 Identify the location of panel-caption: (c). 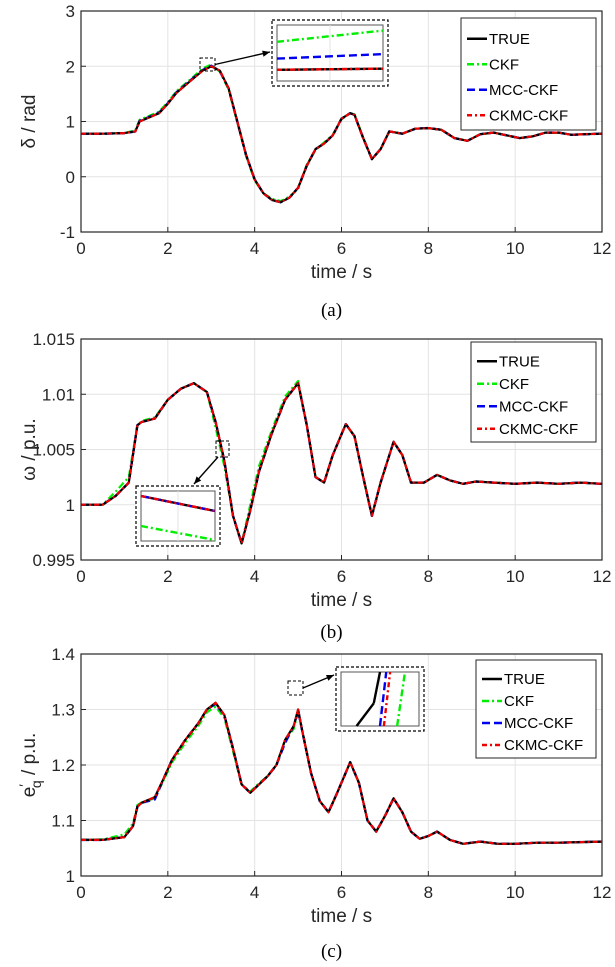
(331, 951).